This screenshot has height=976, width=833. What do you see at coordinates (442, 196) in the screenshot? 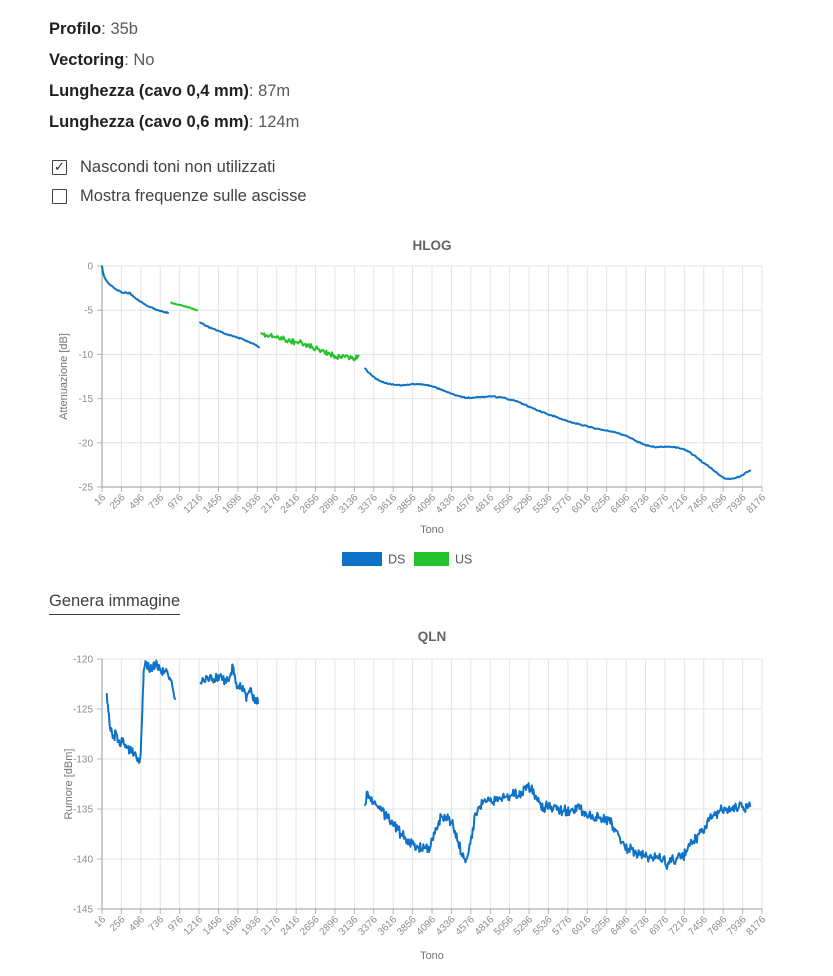
I see `checkbox-row-show-frequencies: ✓ Mostra frequenze sulle ascisse` at bounding box center [442, 196].